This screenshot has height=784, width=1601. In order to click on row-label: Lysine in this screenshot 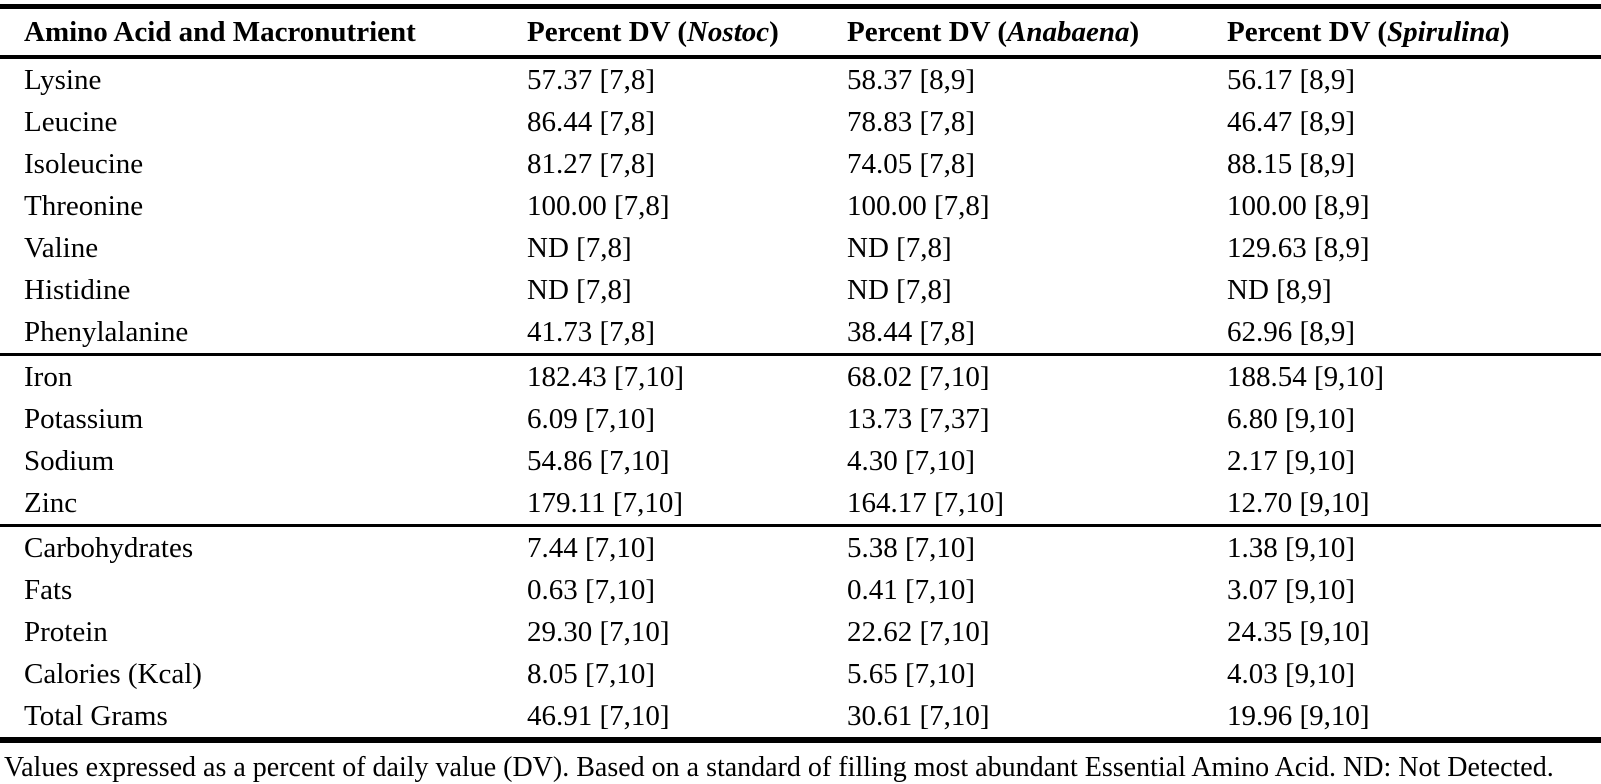, I will do `click(63, 79)`.